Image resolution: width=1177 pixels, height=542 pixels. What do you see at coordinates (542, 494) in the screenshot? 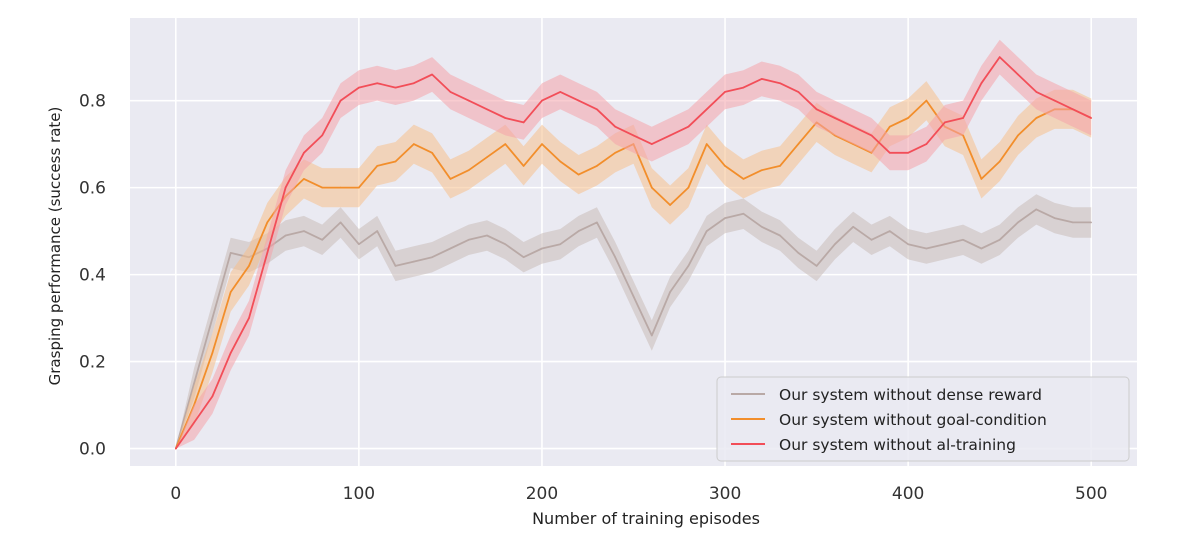
I see `x-tick-label: 200` at bounding box center [542, 494].